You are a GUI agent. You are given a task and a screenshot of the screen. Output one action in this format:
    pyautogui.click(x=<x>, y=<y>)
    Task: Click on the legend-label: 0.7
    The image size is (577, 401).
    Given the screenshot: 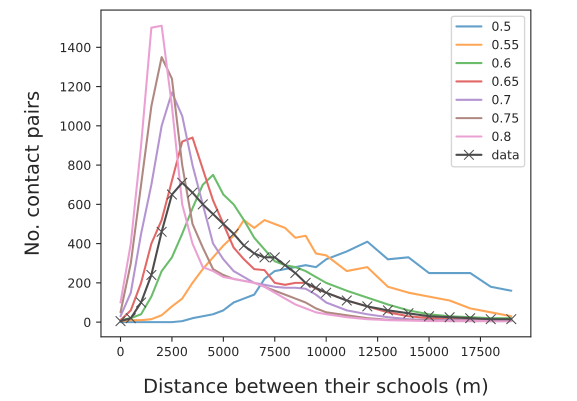 What is the action you would take?
    pyautogui.click(x=501, y=99)
    